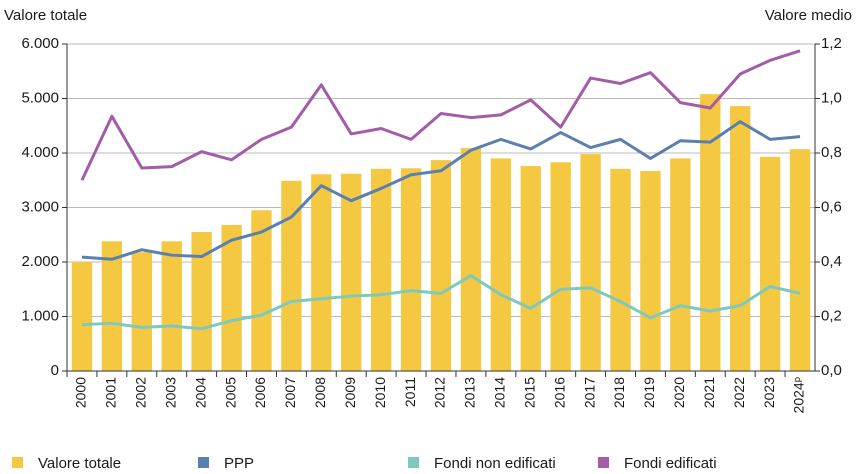 Image resolution: width=856 pixels, height=474 pixels. I want to click on x-tick-label: 2015, so click(529, 392).